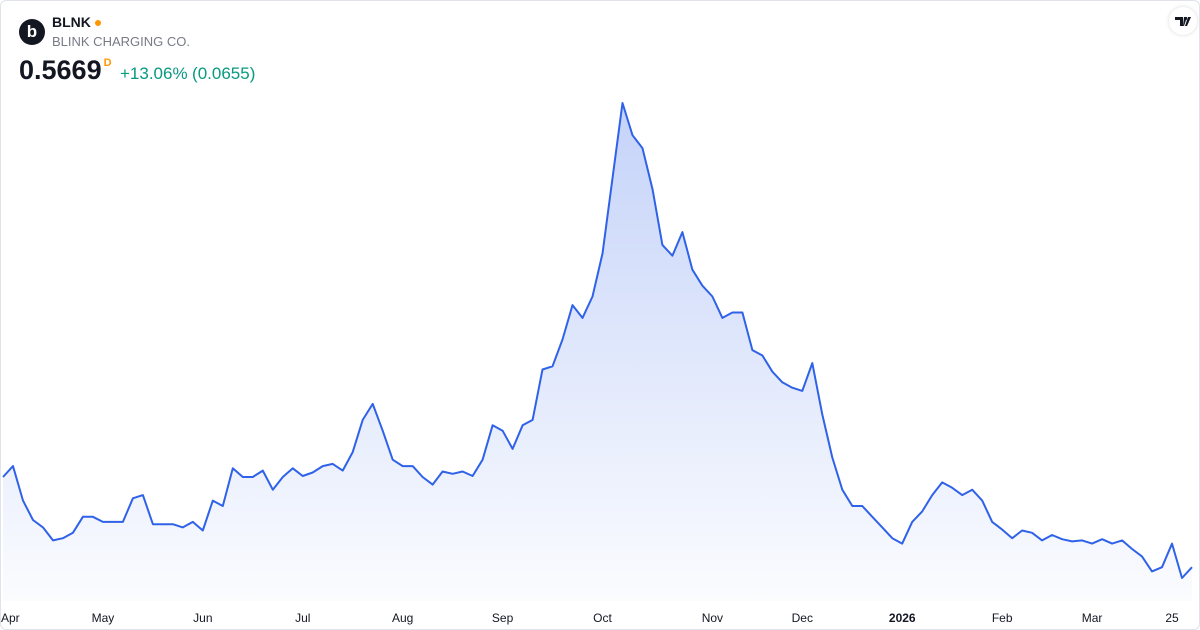 This screenshot has height=630, width=1200. Describe the element at coordinates (103, 618) in the screenshot. I see `x-tick-label: May` at that location.